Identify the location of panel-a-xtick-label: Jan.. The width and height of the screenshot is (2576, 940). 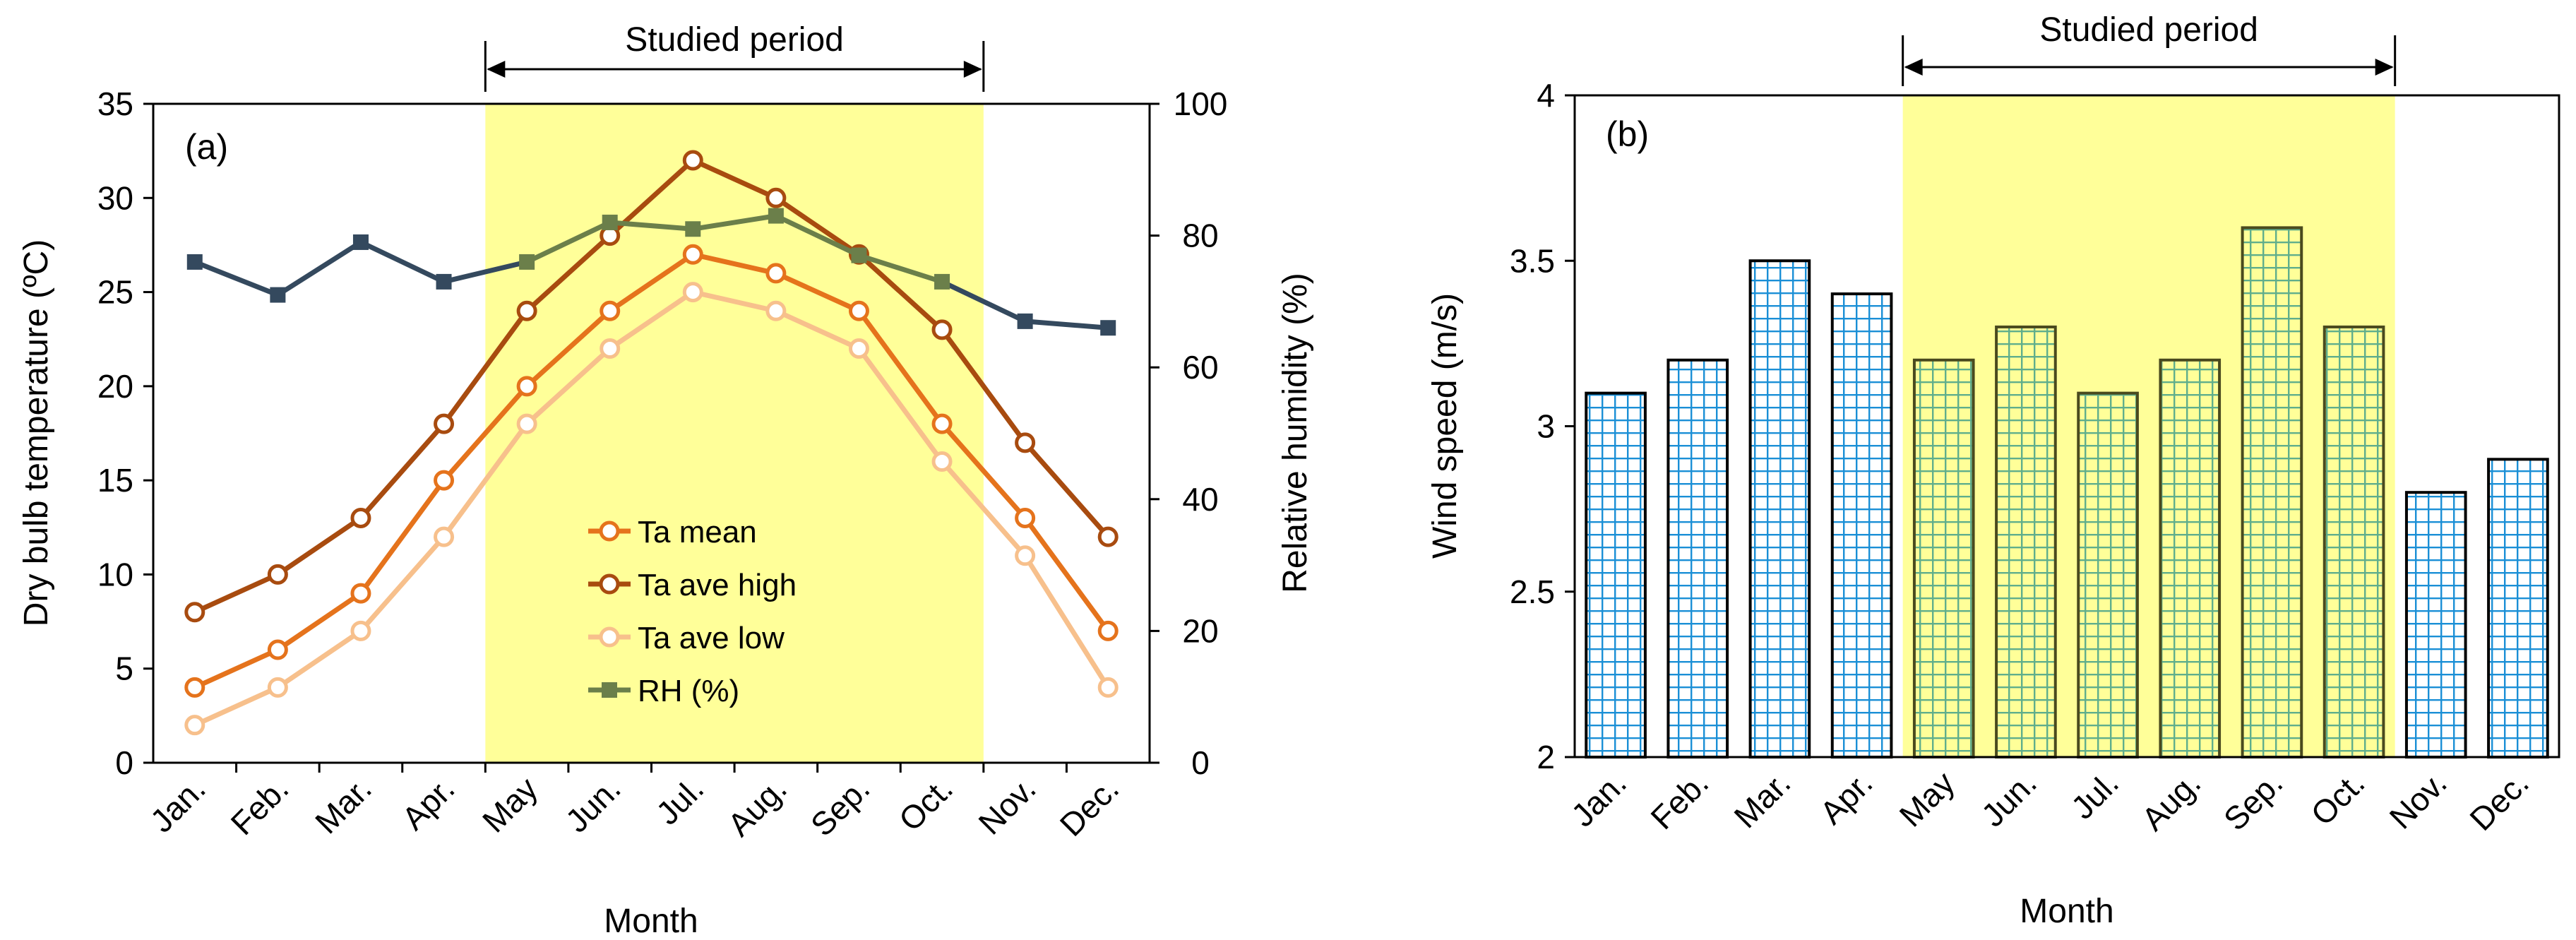
(178, 804).